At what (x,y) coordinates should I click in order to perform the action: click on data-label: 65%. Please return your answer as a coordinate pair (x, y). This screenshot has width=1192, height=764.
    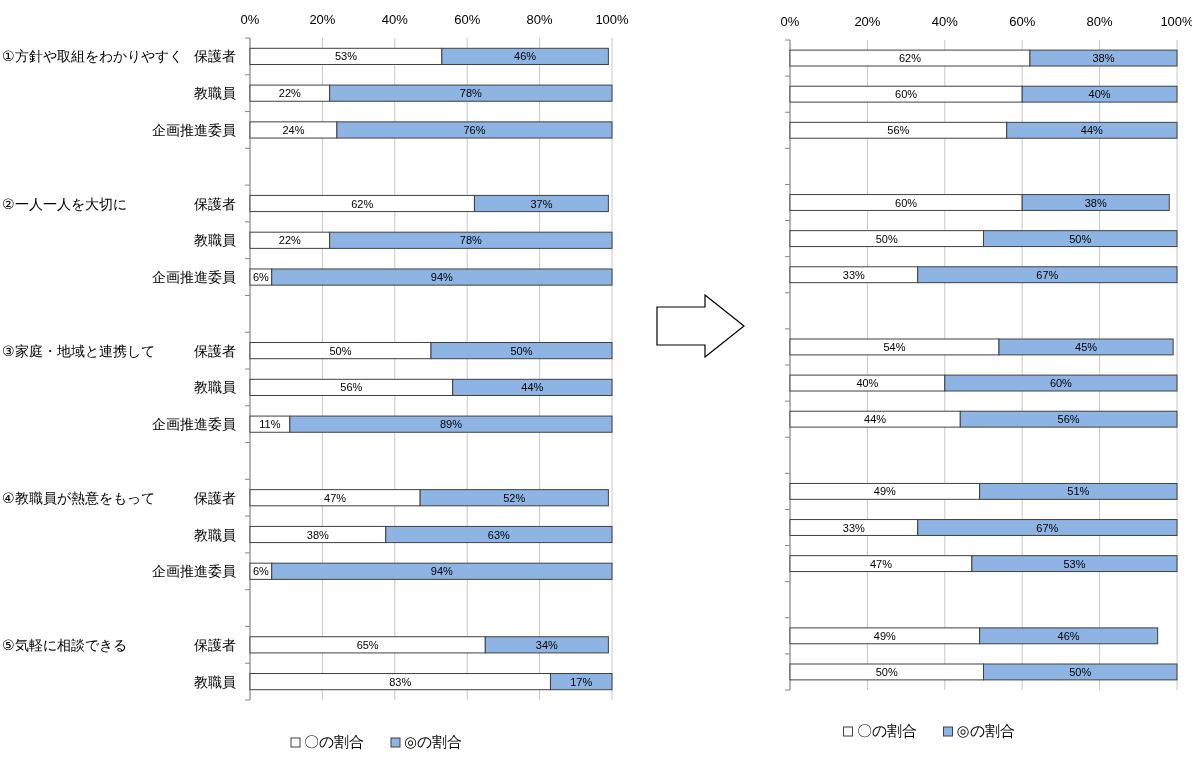
    Looking at the image, I should click on (367, 644).